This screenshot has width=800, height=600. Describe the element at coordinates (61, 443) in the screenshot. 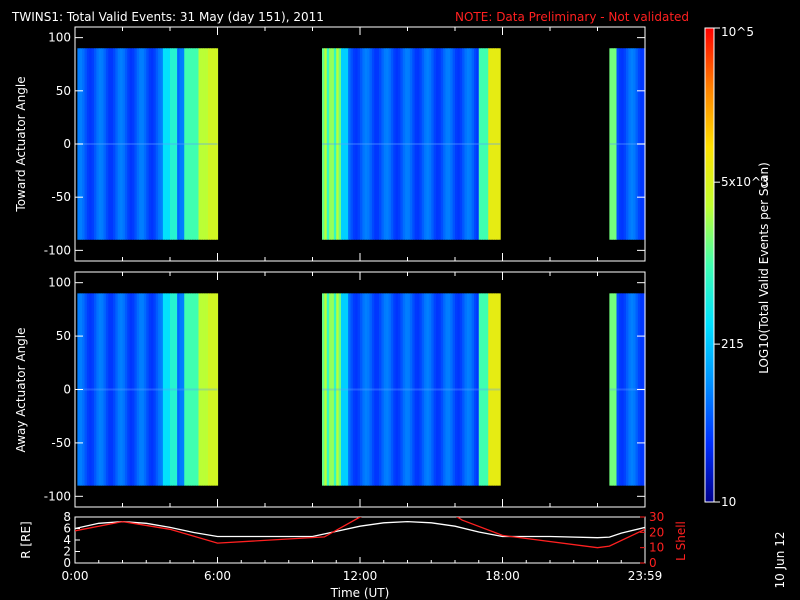

I see `y-tick-label: -50` at that location.